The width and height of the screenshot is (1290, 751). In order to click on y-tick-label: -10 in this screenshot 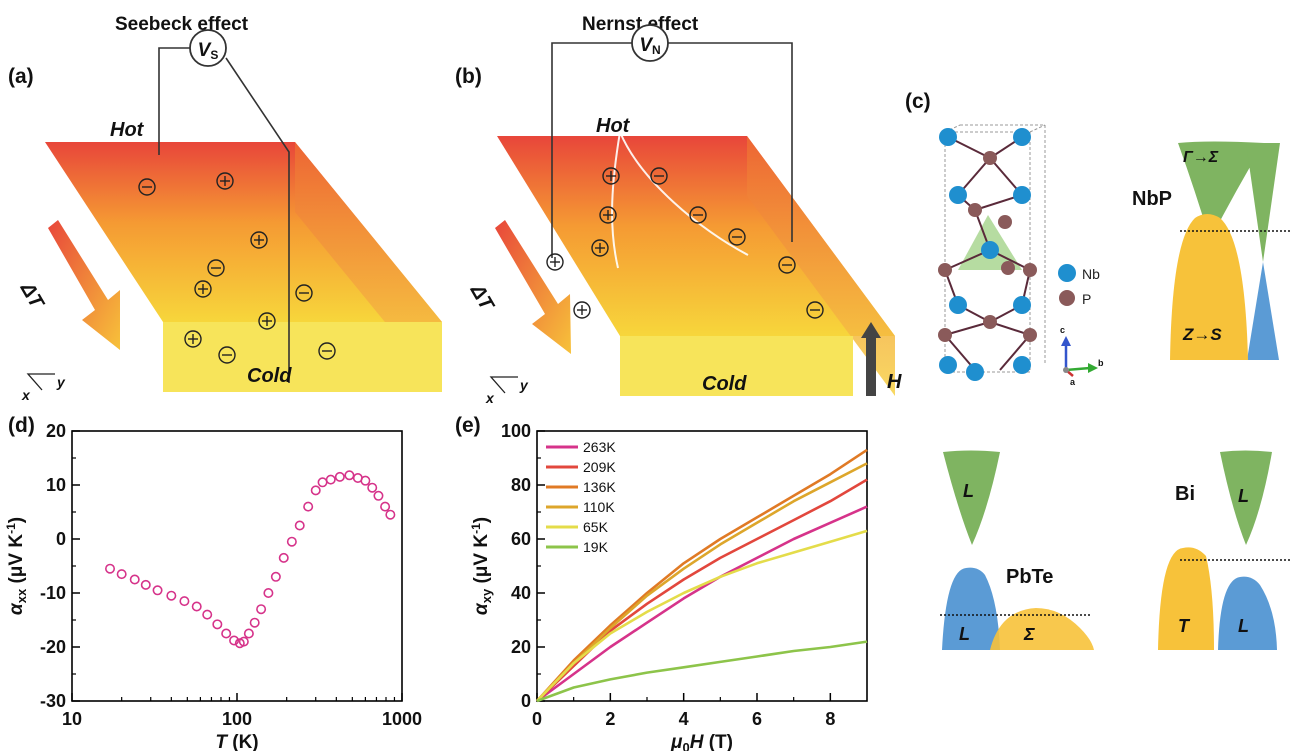, I will do `click(53, 593)`.